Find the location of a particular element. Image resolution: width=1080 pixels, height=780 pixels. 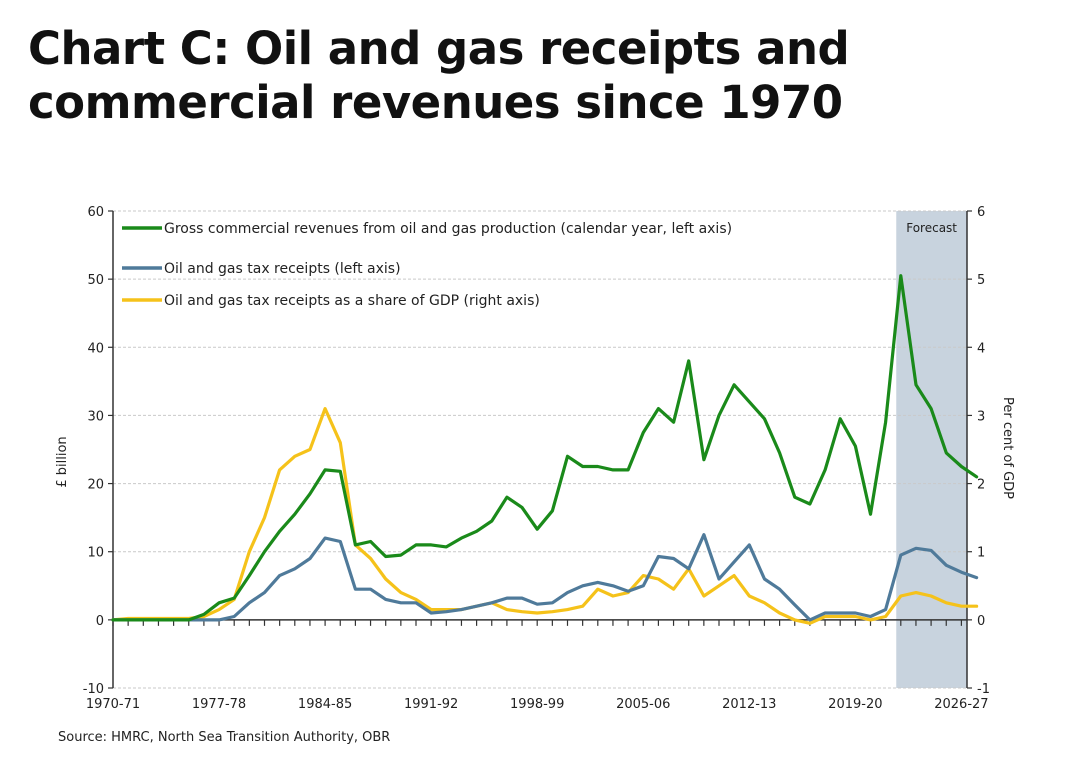

y-axis-label: £ billion is located at coordinates (62, 461).